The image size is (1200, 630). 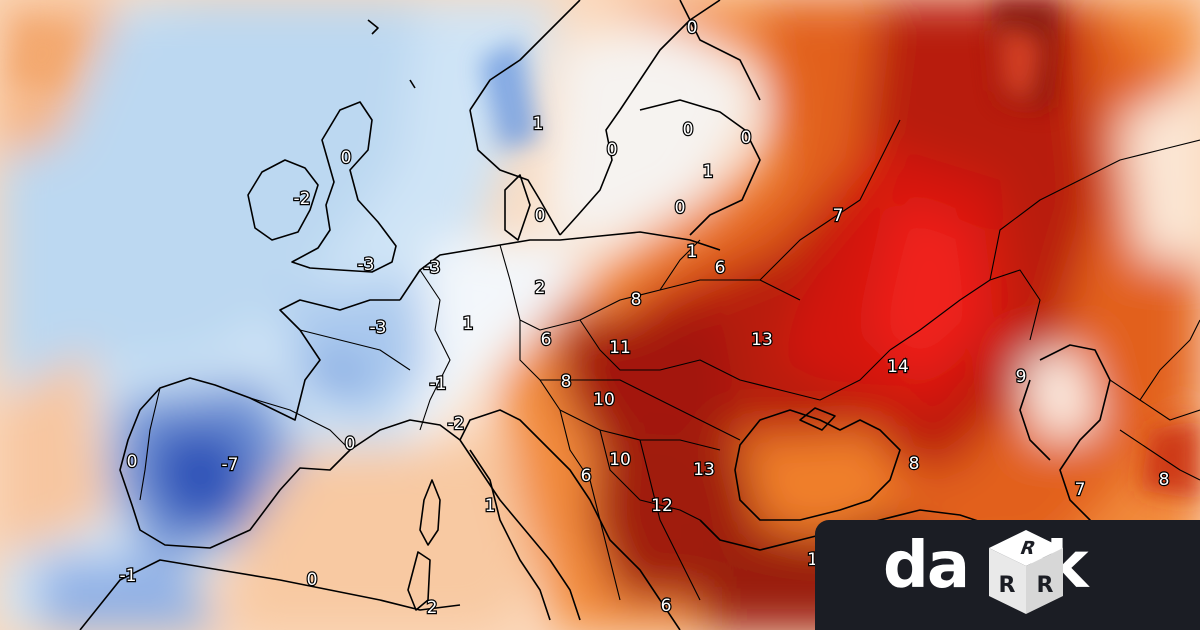 I want to click on value-label-scandi-n: 1, so click(x=538, y=124).